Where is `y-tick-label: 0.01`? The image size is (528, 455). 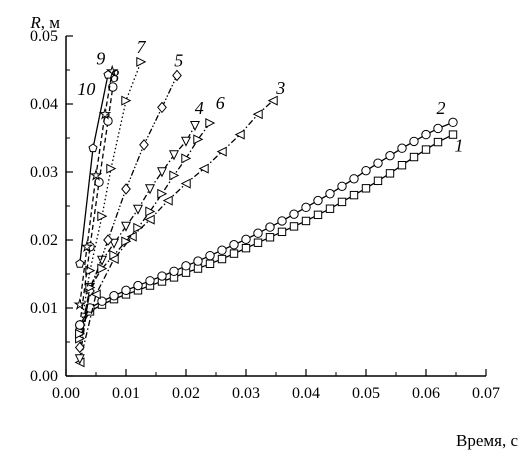
y-tick-label: 0.01 is located at coordinates (44, 308).